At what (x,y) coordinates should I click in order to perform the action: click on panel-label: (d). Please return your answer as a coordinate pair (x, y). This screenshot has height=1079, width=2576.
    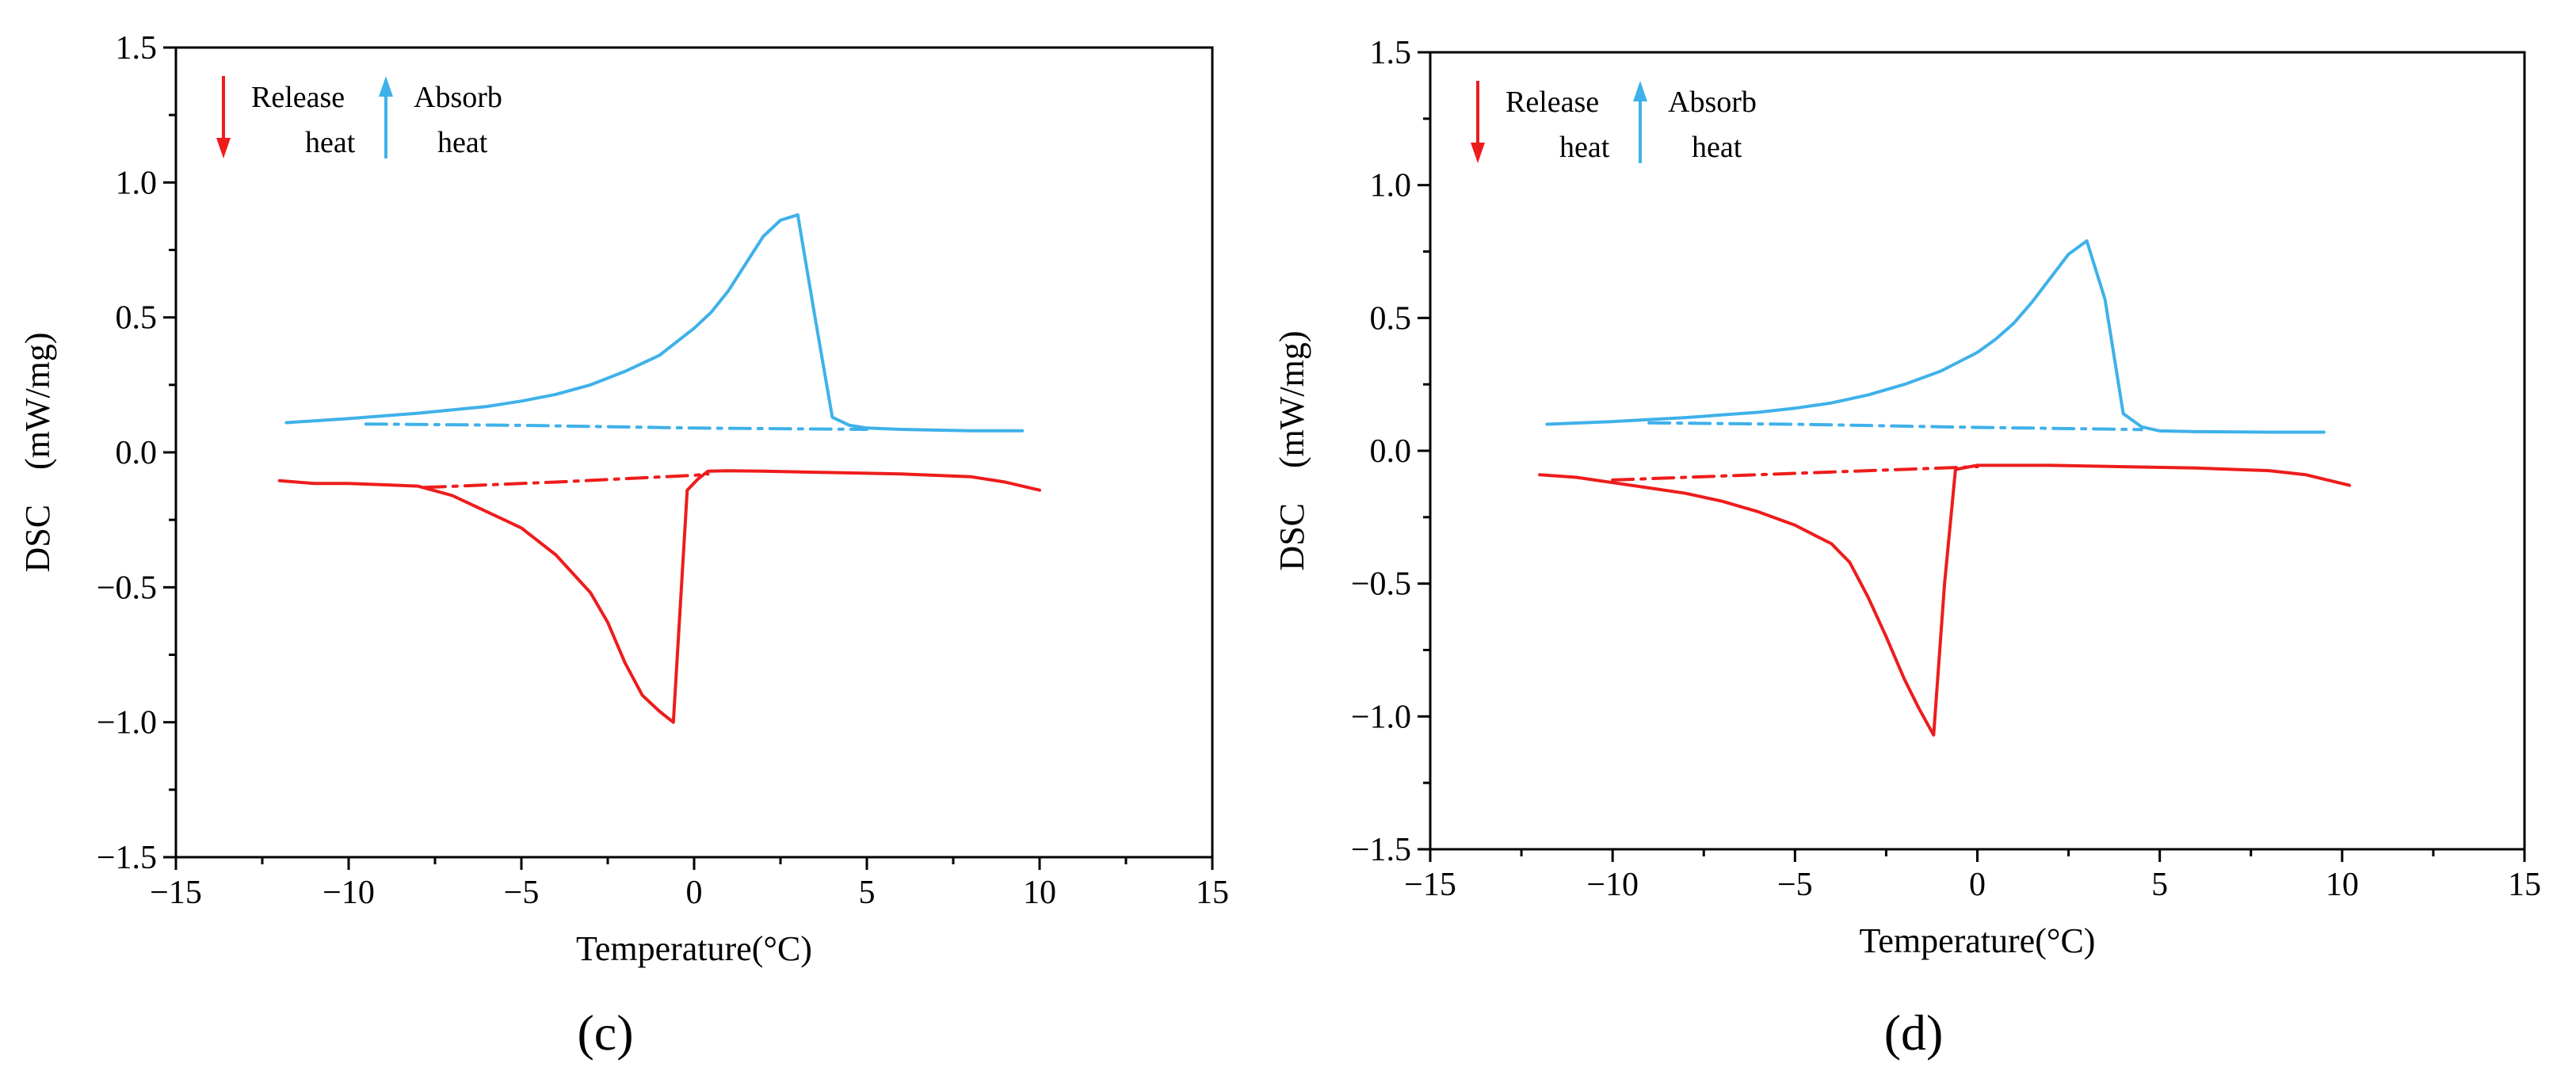
    Looking at the image, I should click on (1914, 1033).